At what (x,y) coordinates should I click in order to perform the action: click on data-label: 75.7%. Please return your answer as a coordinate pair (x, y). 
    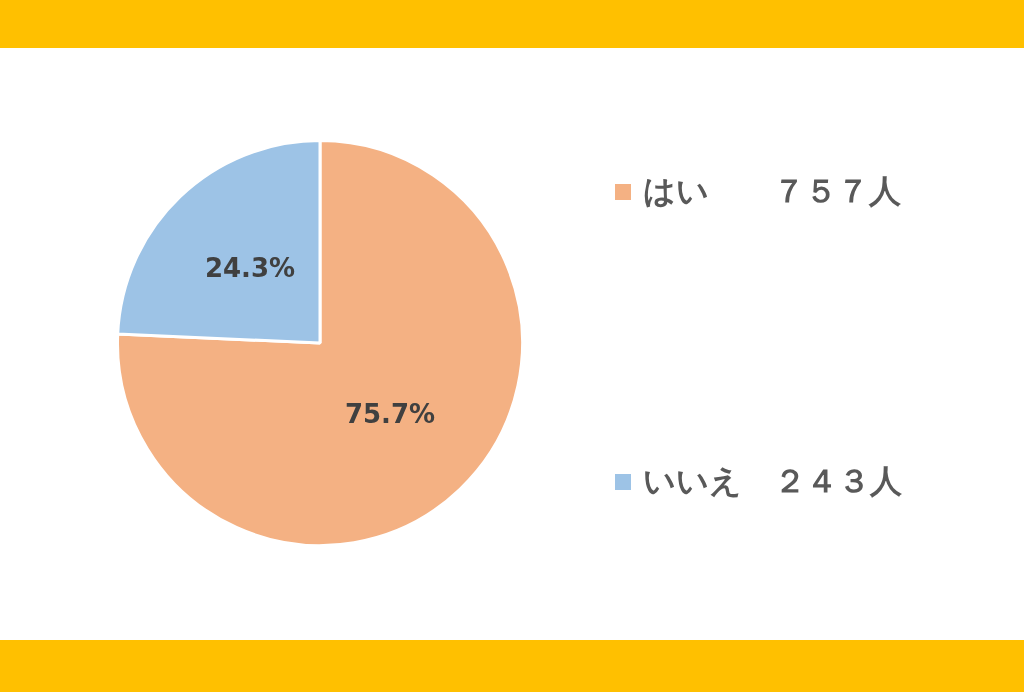
    Looking at the image, I should click on (390, 413).